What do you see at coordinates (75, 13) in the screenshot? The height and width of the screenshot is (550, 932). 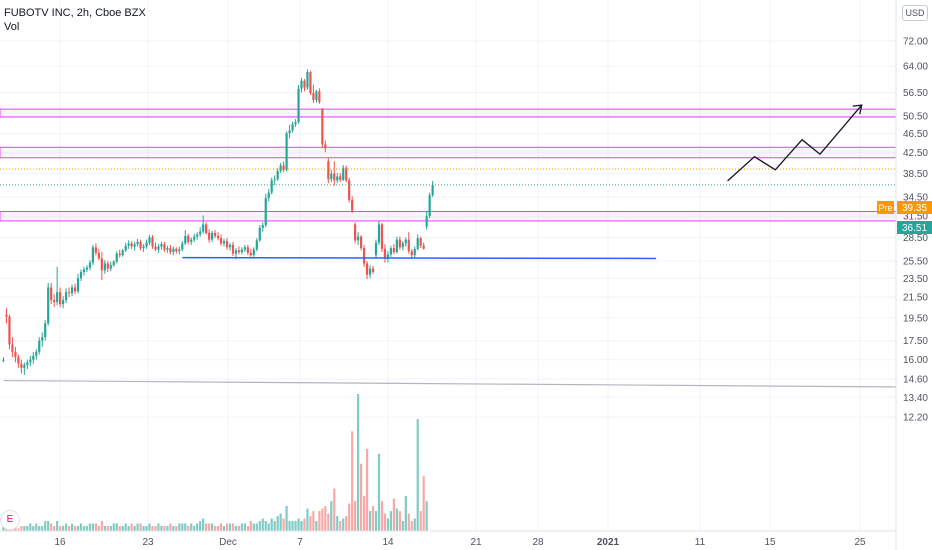 I see `symbol-title: FUBOTV INC, 2h, Cboe BZX` at bounding box center [75, 13].